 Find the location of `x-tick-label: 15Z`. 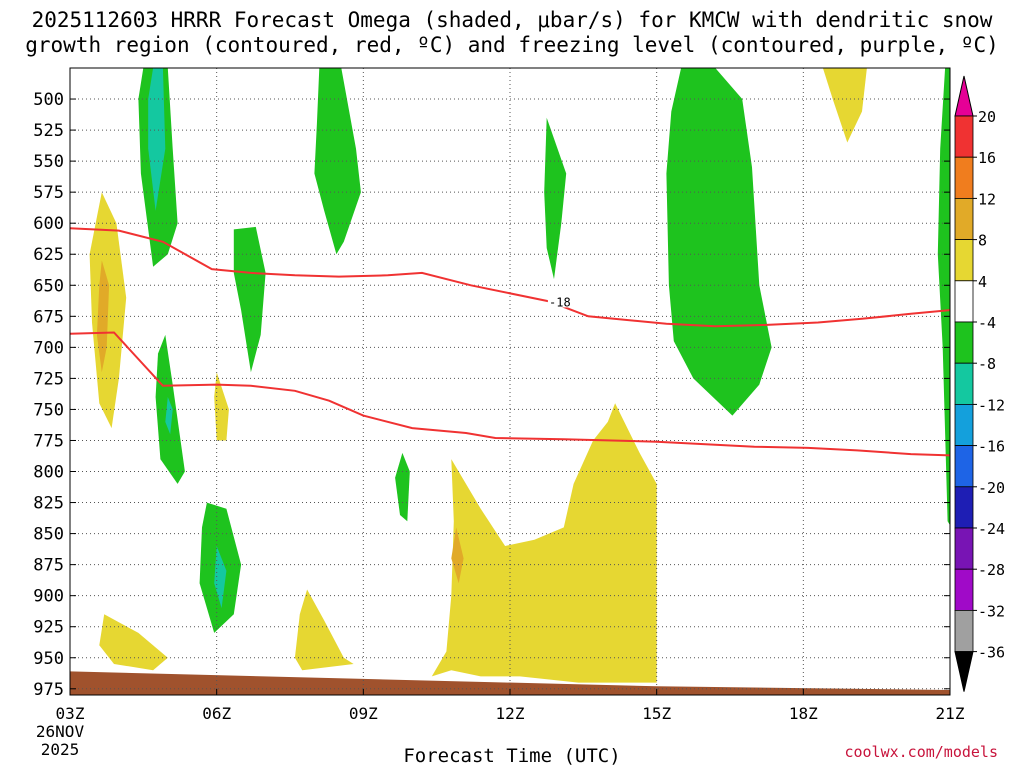

x-tick-label: 15Z is located at coordinates (656, 713).